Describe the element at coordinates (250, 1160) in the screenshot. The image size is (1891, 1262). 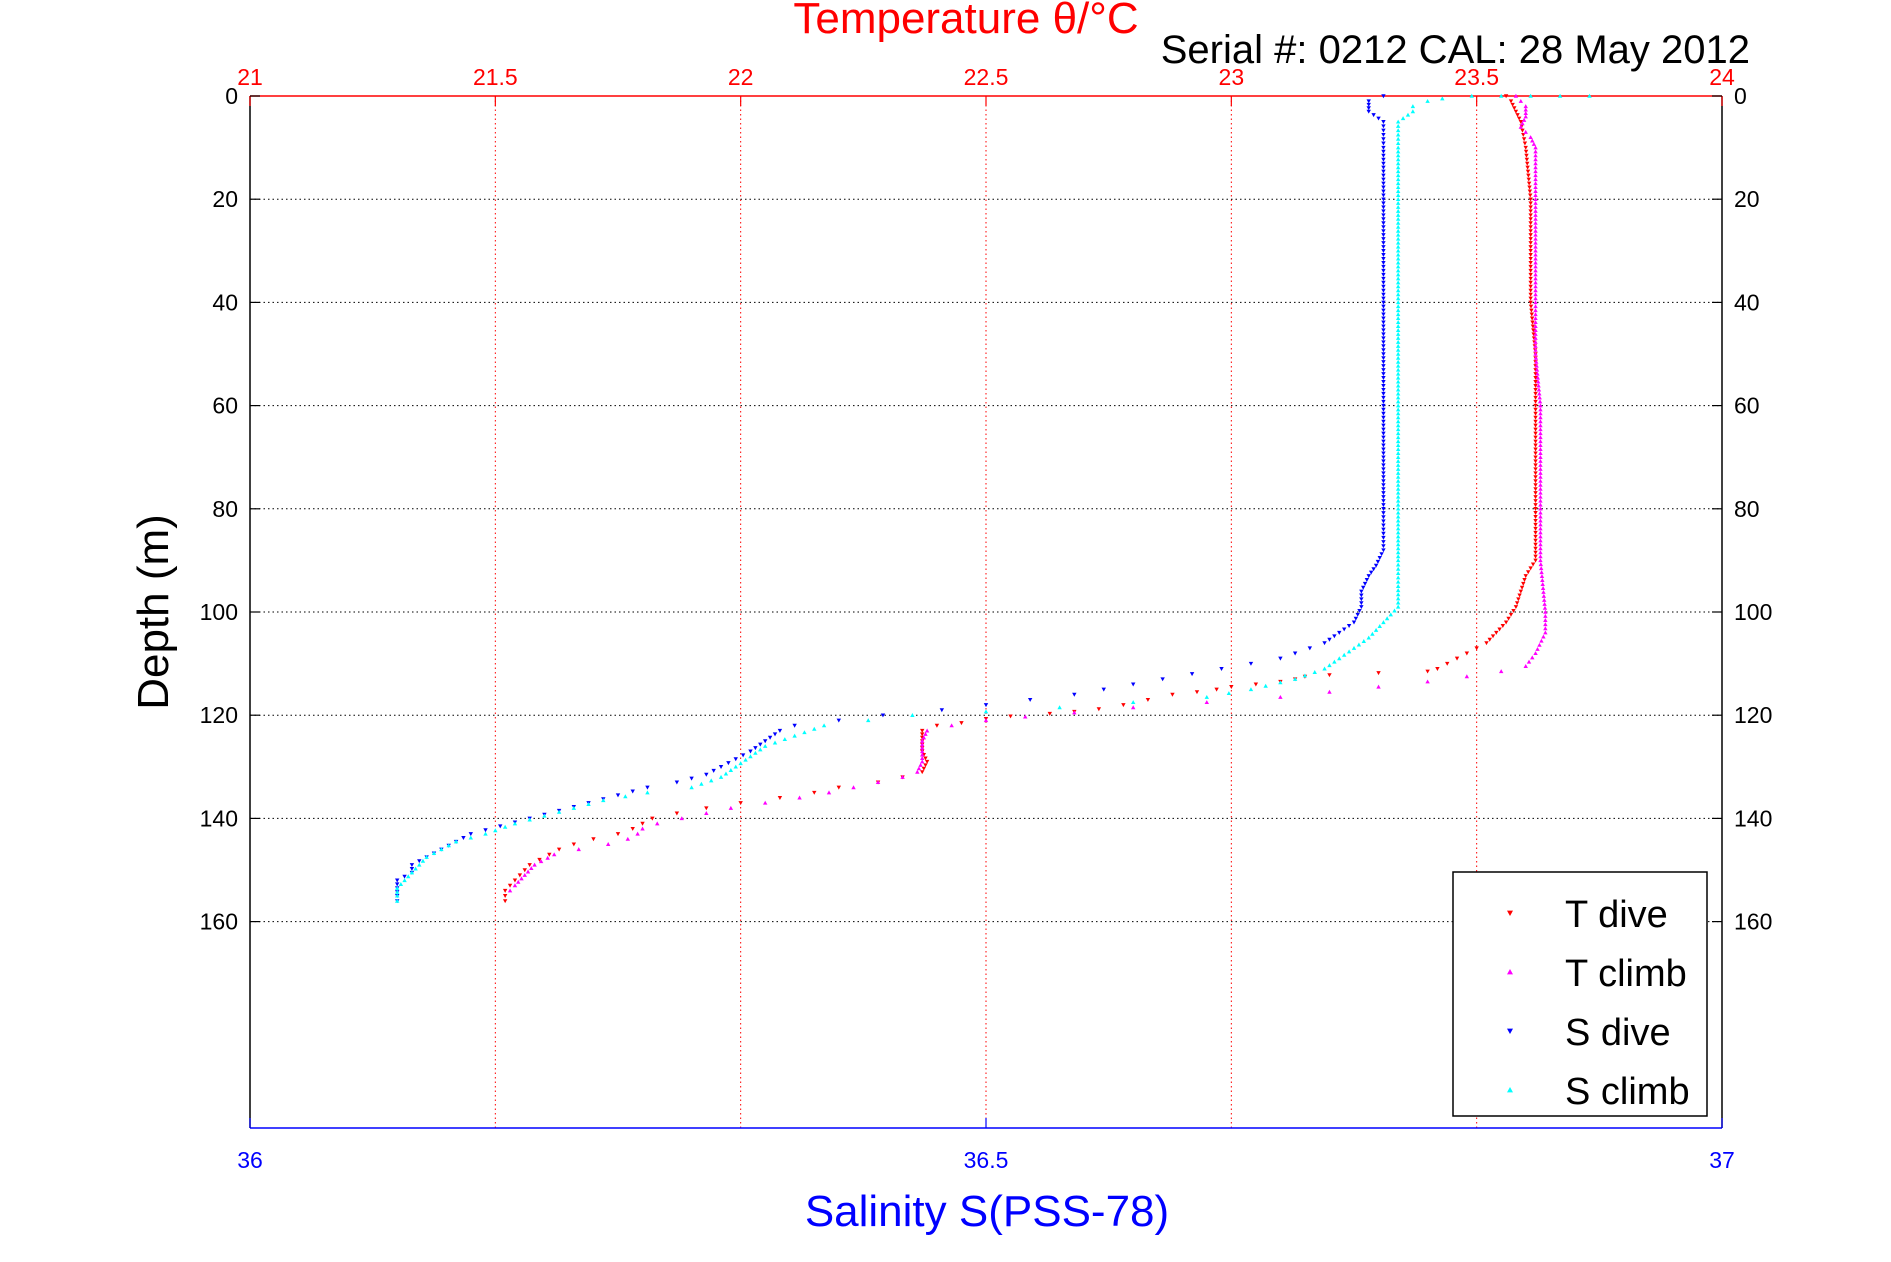
I see `sal-tick-label: 36` at that location.